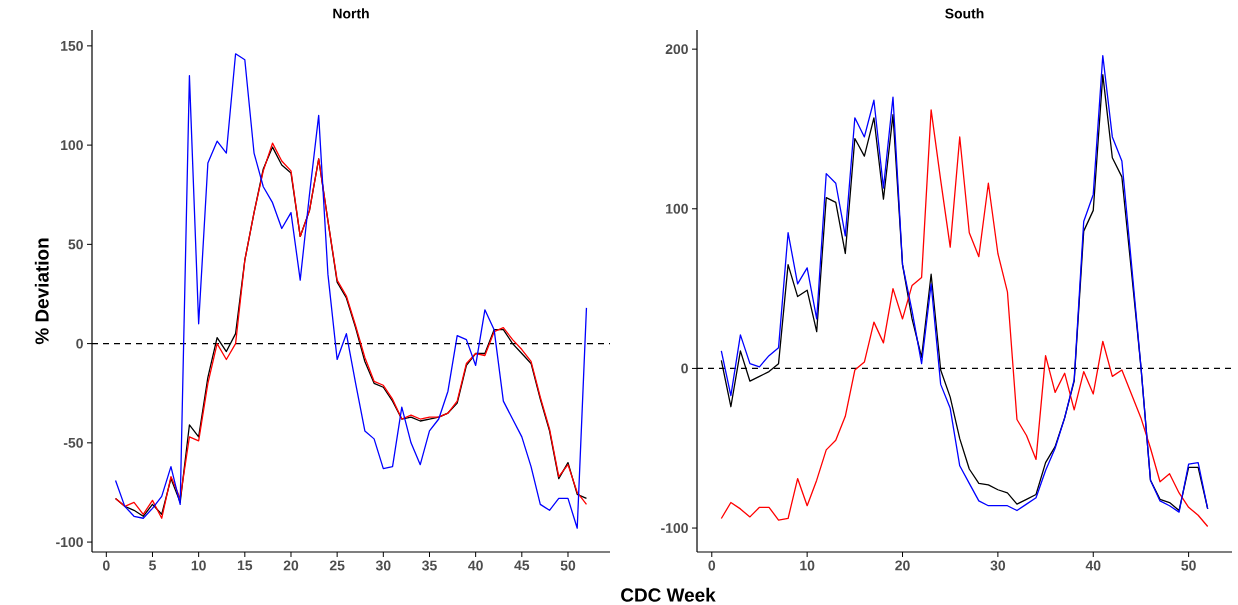  What do you see at coordinates (522, 565) in the screenshot?
I see `x-tick-label: 45` at bounding box center [522, 565].